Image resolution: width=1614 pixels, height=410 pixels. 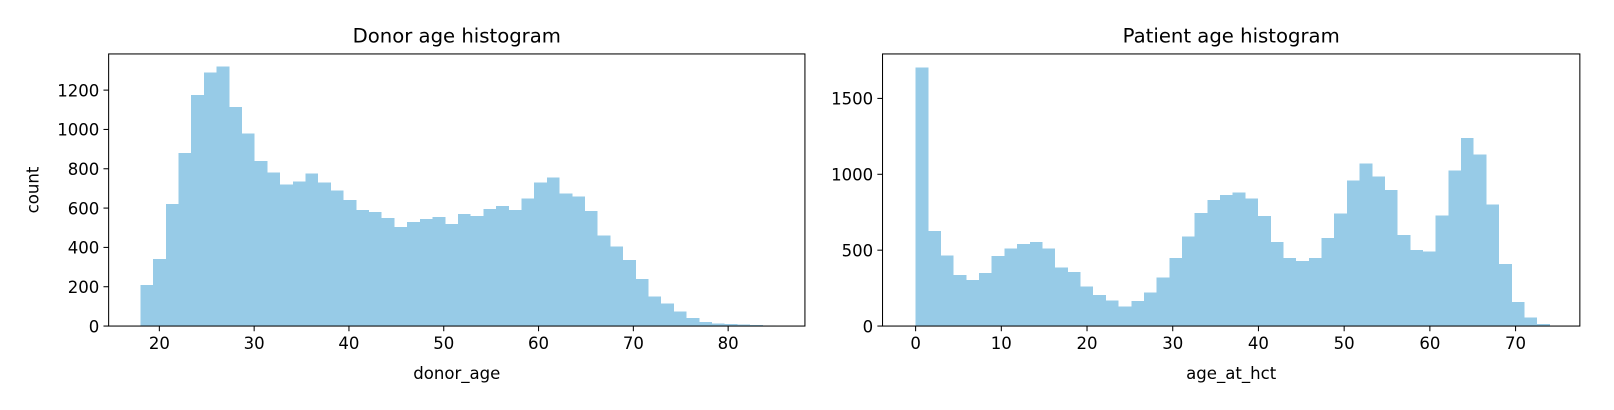 I want to click on chart-title: Patient age histogram, so click(x=1231, y=36).